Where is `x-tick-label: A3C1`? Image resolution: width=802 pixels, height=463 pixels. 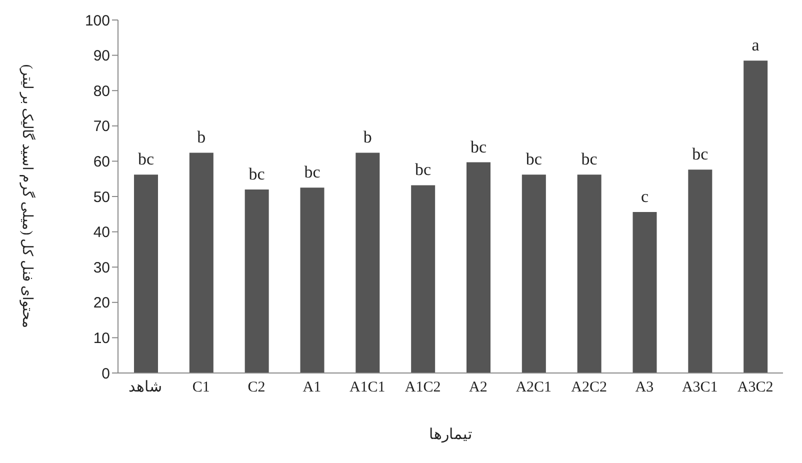 x-tick-label: A3C1 is located at coordinates (700, 388).